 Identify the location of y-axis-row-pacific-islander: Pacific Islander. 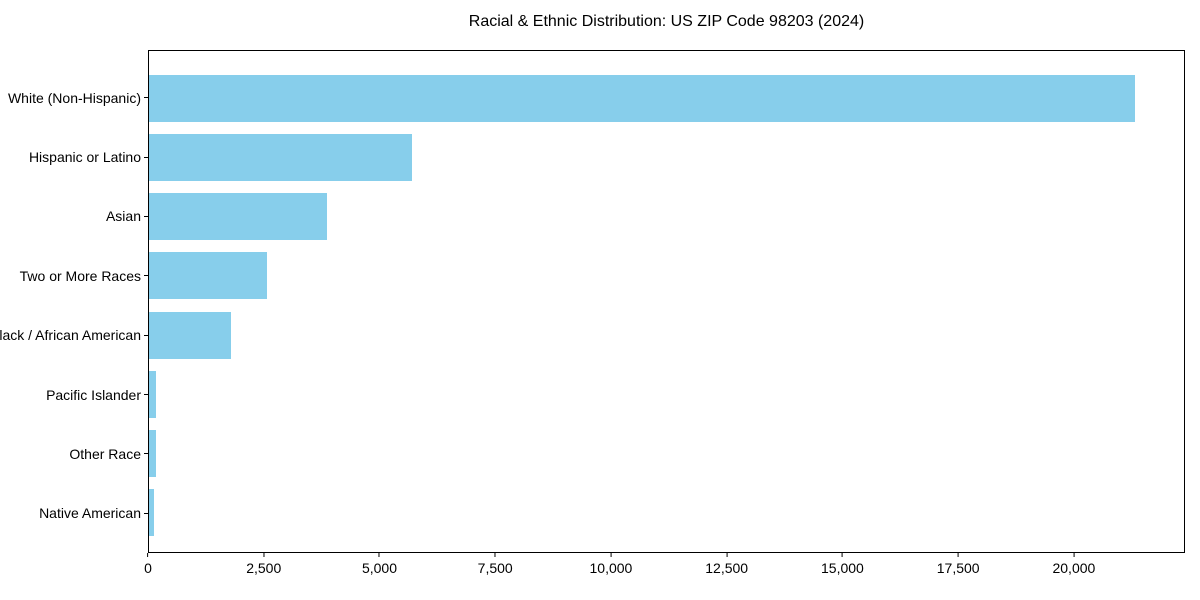
(74, 394).